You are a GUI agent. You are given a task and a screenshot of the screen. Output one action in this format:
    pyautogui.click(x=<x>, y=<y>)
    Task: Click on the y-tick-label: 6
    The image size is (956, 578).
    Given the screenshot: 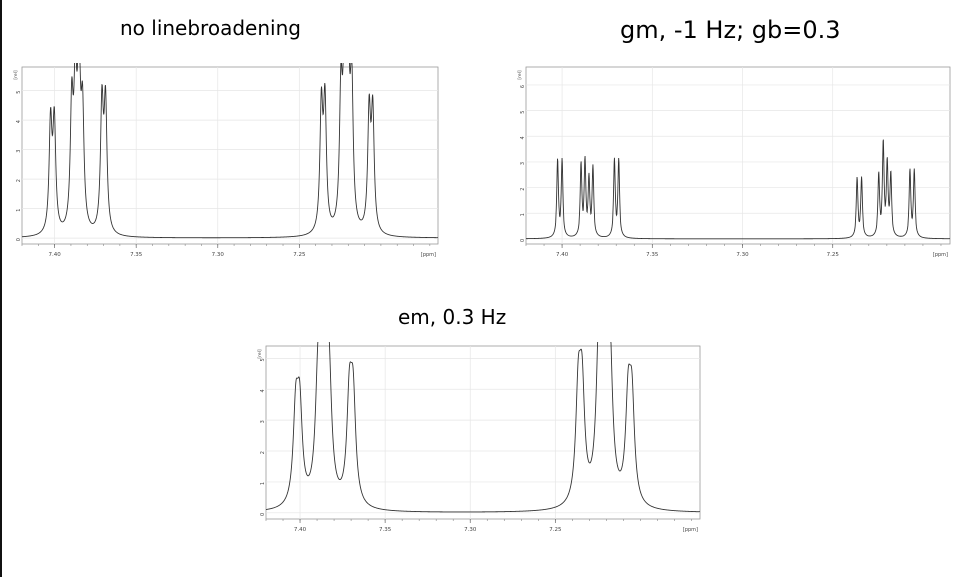 What is the action you would take?
    pyautogui.click(x=523, y=86)
    